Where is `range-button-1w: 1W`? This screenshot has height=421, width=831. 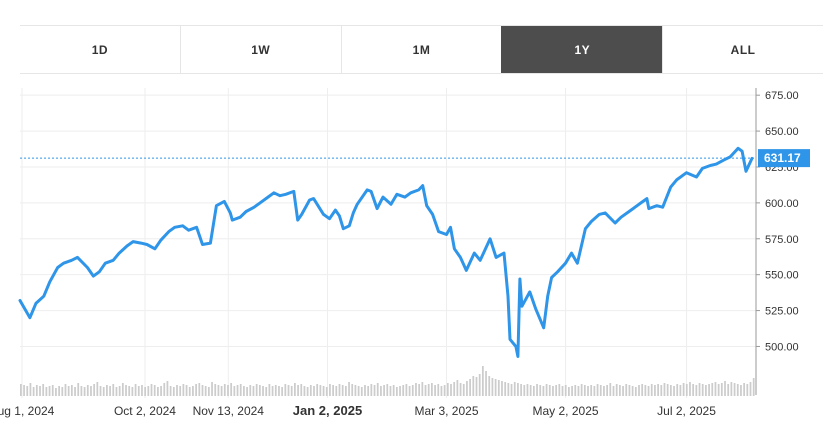 range-button-1w: 1W is located at coordinates (260, 49).